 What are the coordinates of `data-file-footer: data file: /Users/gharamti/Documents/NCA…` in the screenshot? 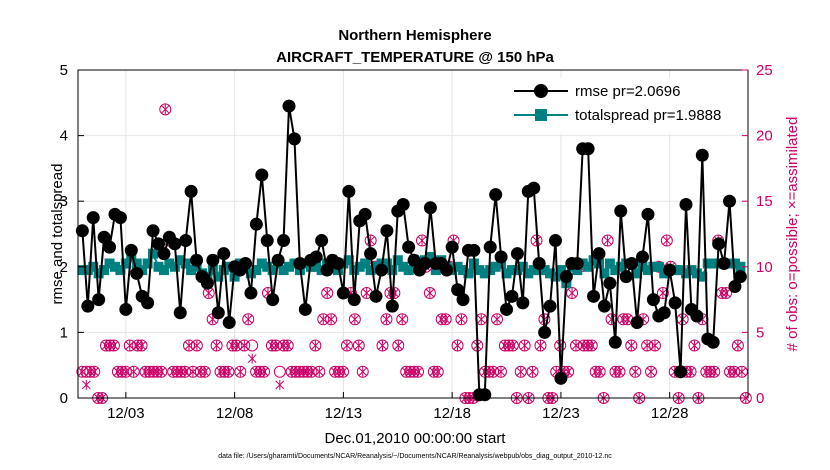 It's located at (415, 456).